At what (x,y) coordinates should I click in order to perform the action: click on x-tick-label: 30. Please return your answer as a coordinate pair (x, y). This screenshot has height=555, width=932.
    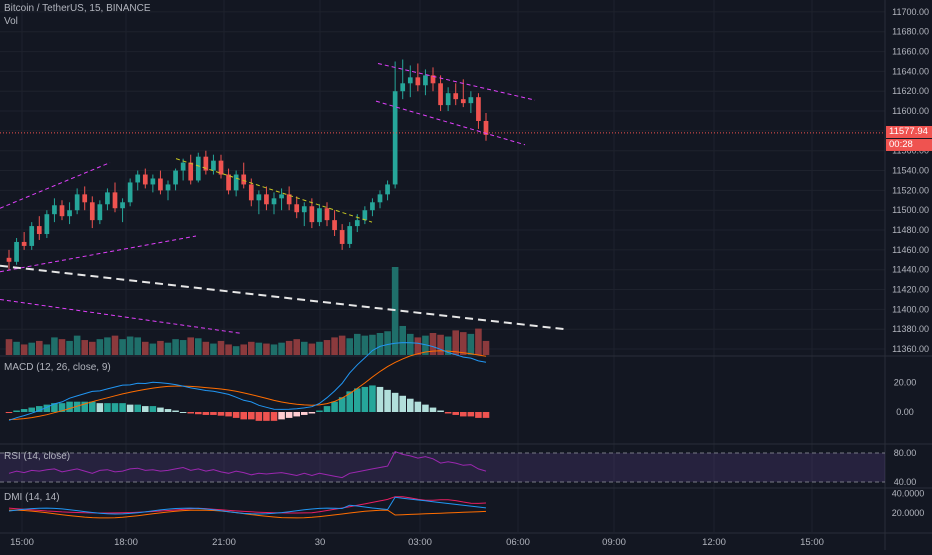
    Looking at the image, I should click on (320, 542).